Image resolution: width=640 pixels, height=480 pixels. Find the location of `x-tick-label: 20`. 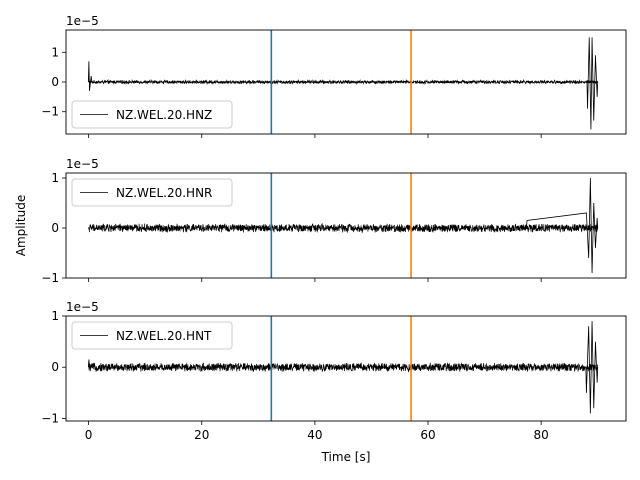

x-tick-label: 20 is located at coordinates (201, 435).